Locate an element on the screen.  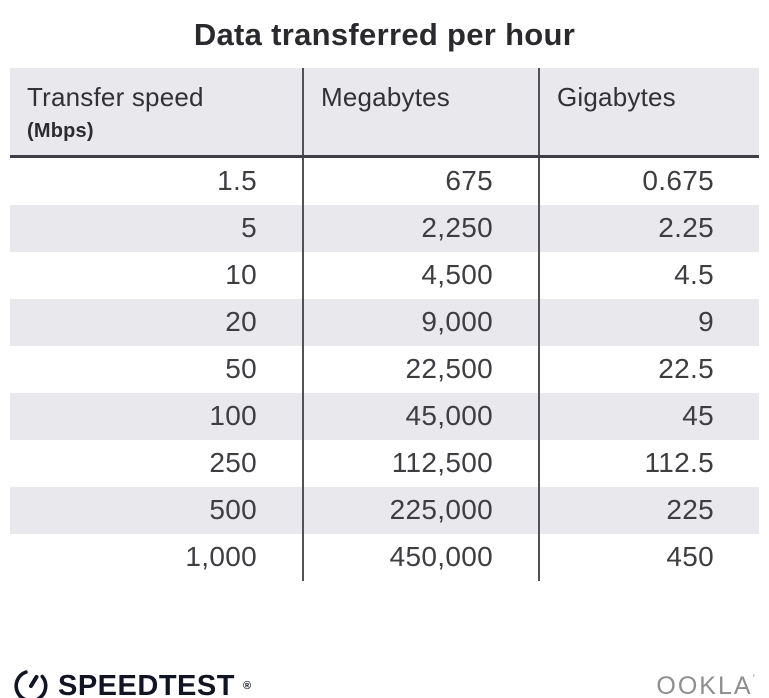
table-row: 250 112,500 112.5 is located at coordinates (384, 463).